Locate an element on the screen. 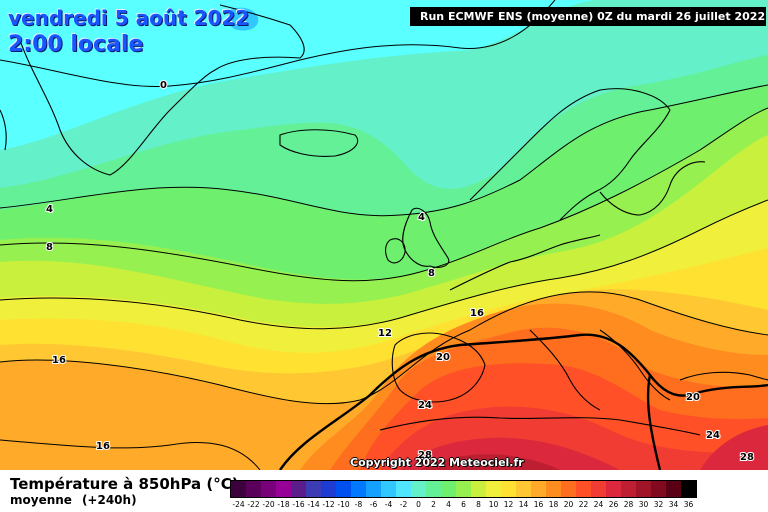 This screenshot has width=768, height=512. color-scale-tick: 20 is located at coordinates (568, 504).